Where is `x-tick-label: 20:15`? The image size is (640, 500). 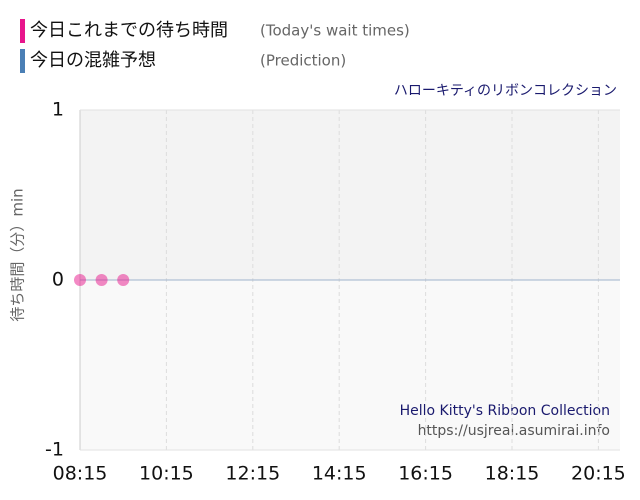
x-tick-label: 20:15 is located at coordinates (598, 474).